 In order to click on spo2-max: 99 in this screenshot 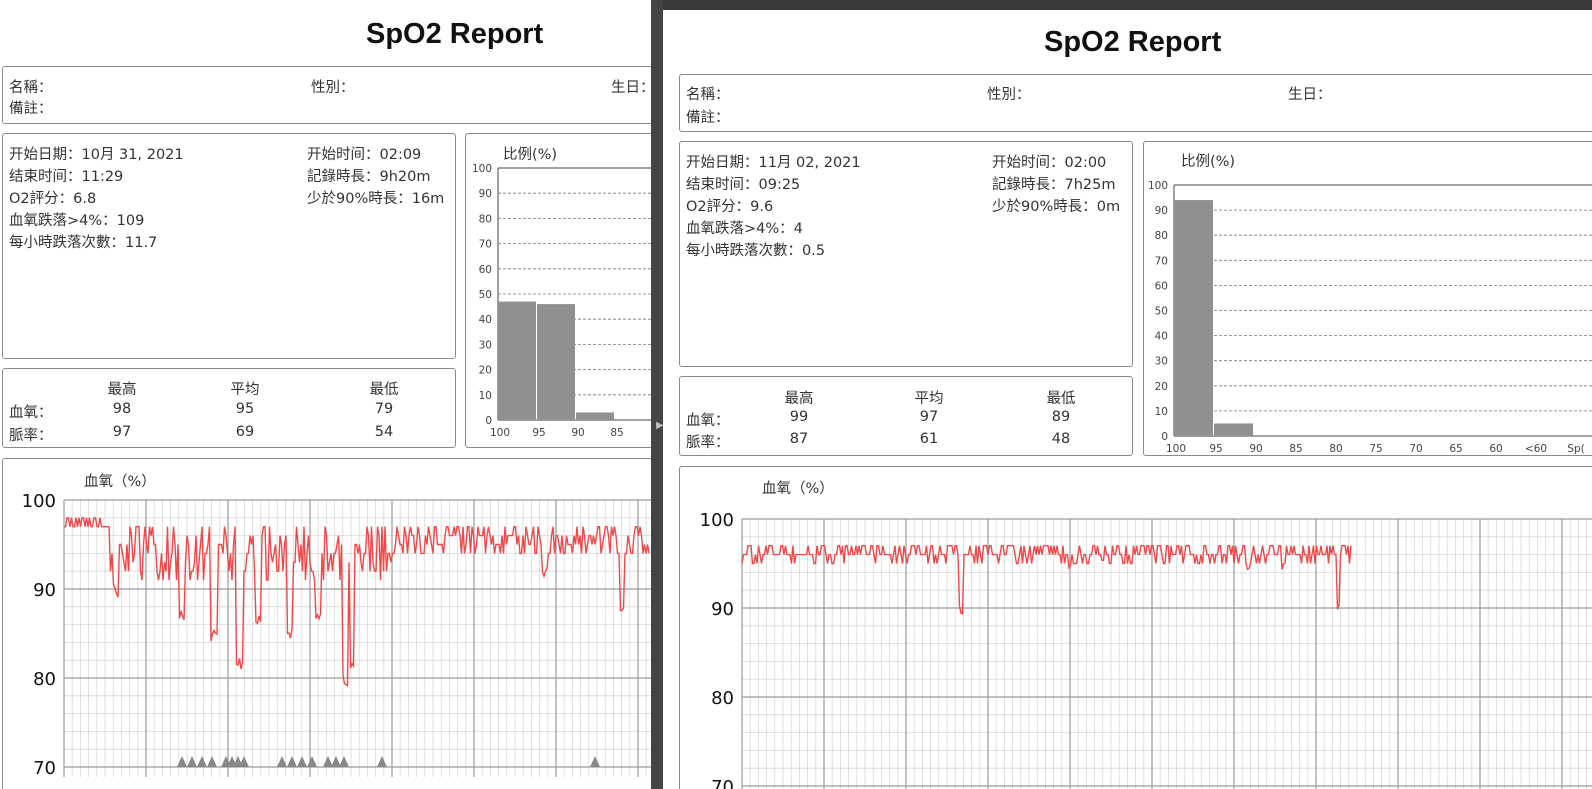, I will do `click(799, 417)`.